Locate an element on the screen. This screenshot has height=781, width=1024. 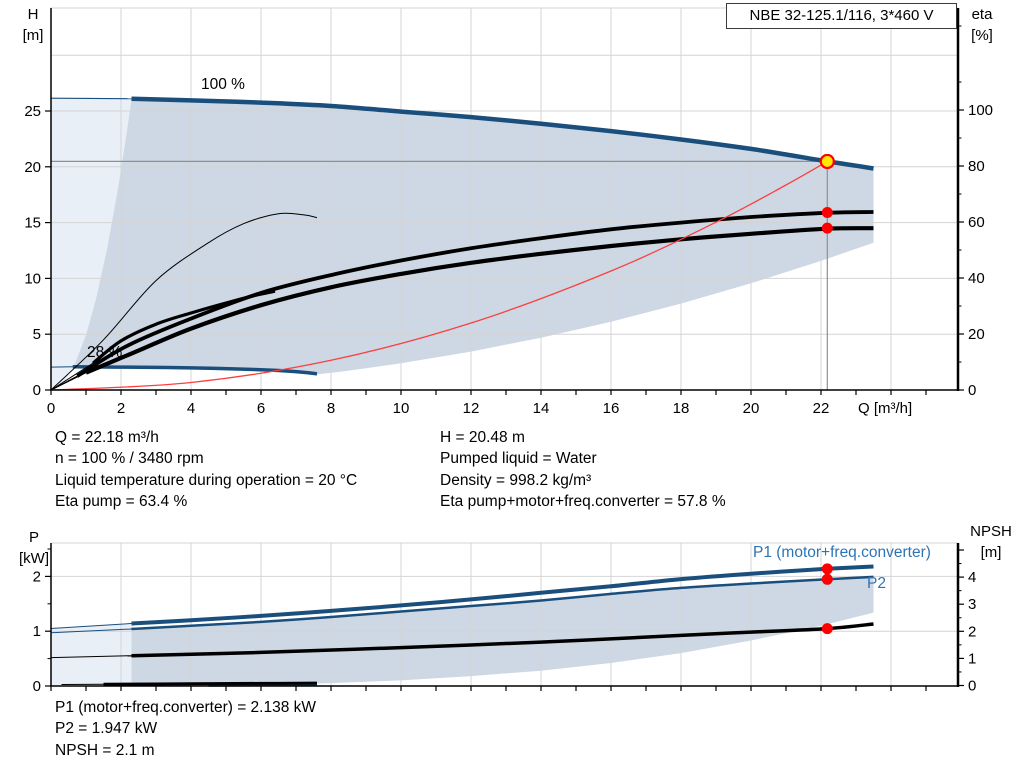
x-tick-label: 0 is located at coordinates (51, 408).